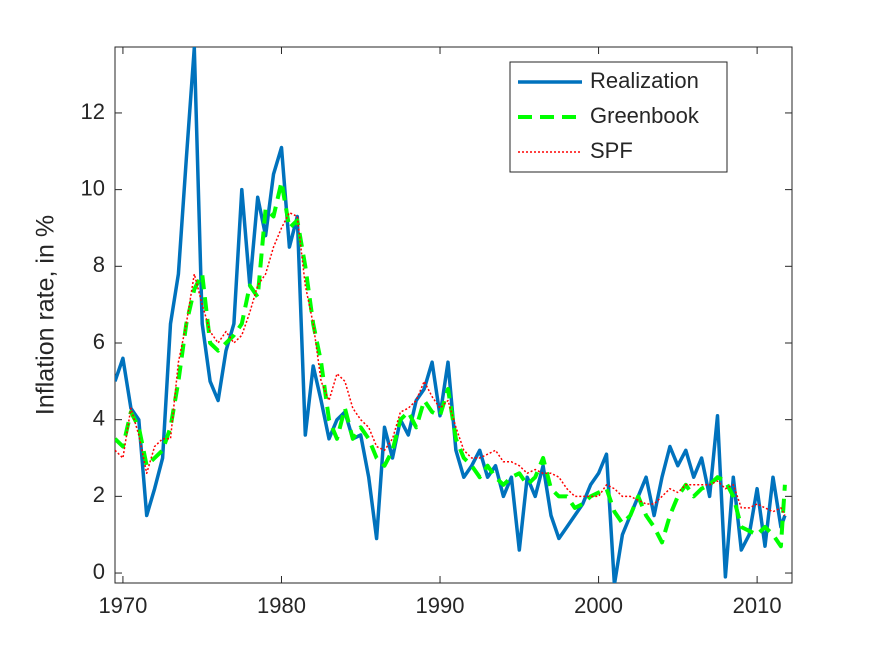  Describe the element at coordinates (757, 605) in the screenshot. I see `x-tick-label: 2010` at that location.